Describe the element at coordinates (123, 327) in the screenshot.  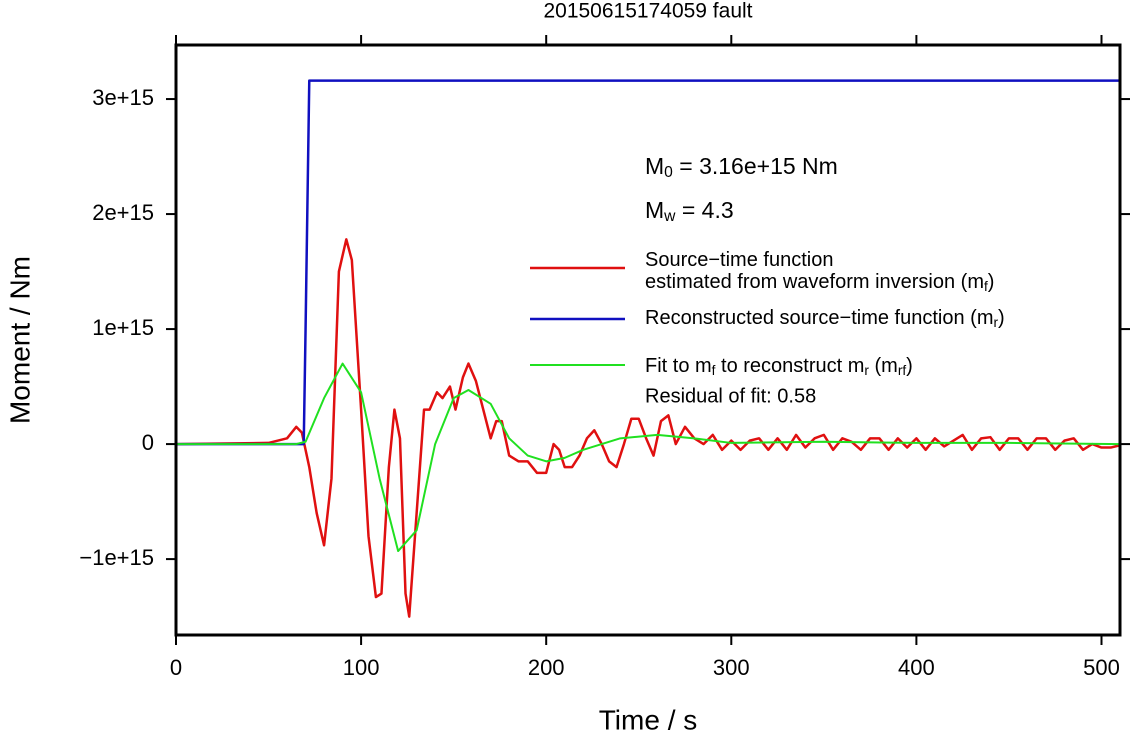
I see `y-tick-label: 1e+15` at that location.